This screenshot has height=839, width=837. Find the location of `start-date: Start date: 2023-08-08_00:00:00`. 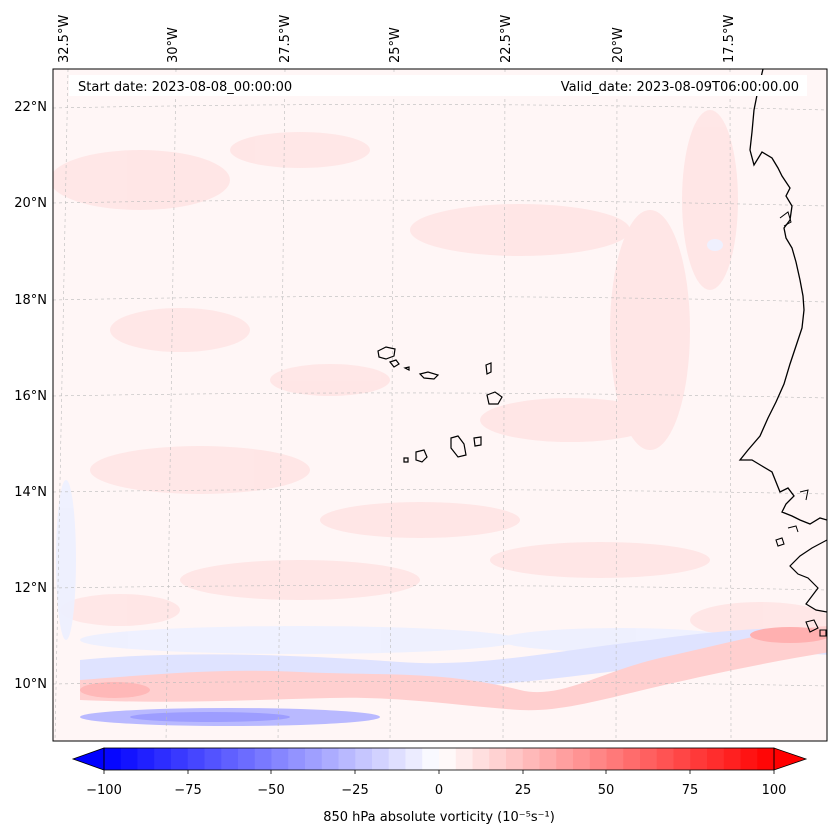

start-date: Start date: 2023-08-08_00:00:00 is located at coordinates (185, 87).